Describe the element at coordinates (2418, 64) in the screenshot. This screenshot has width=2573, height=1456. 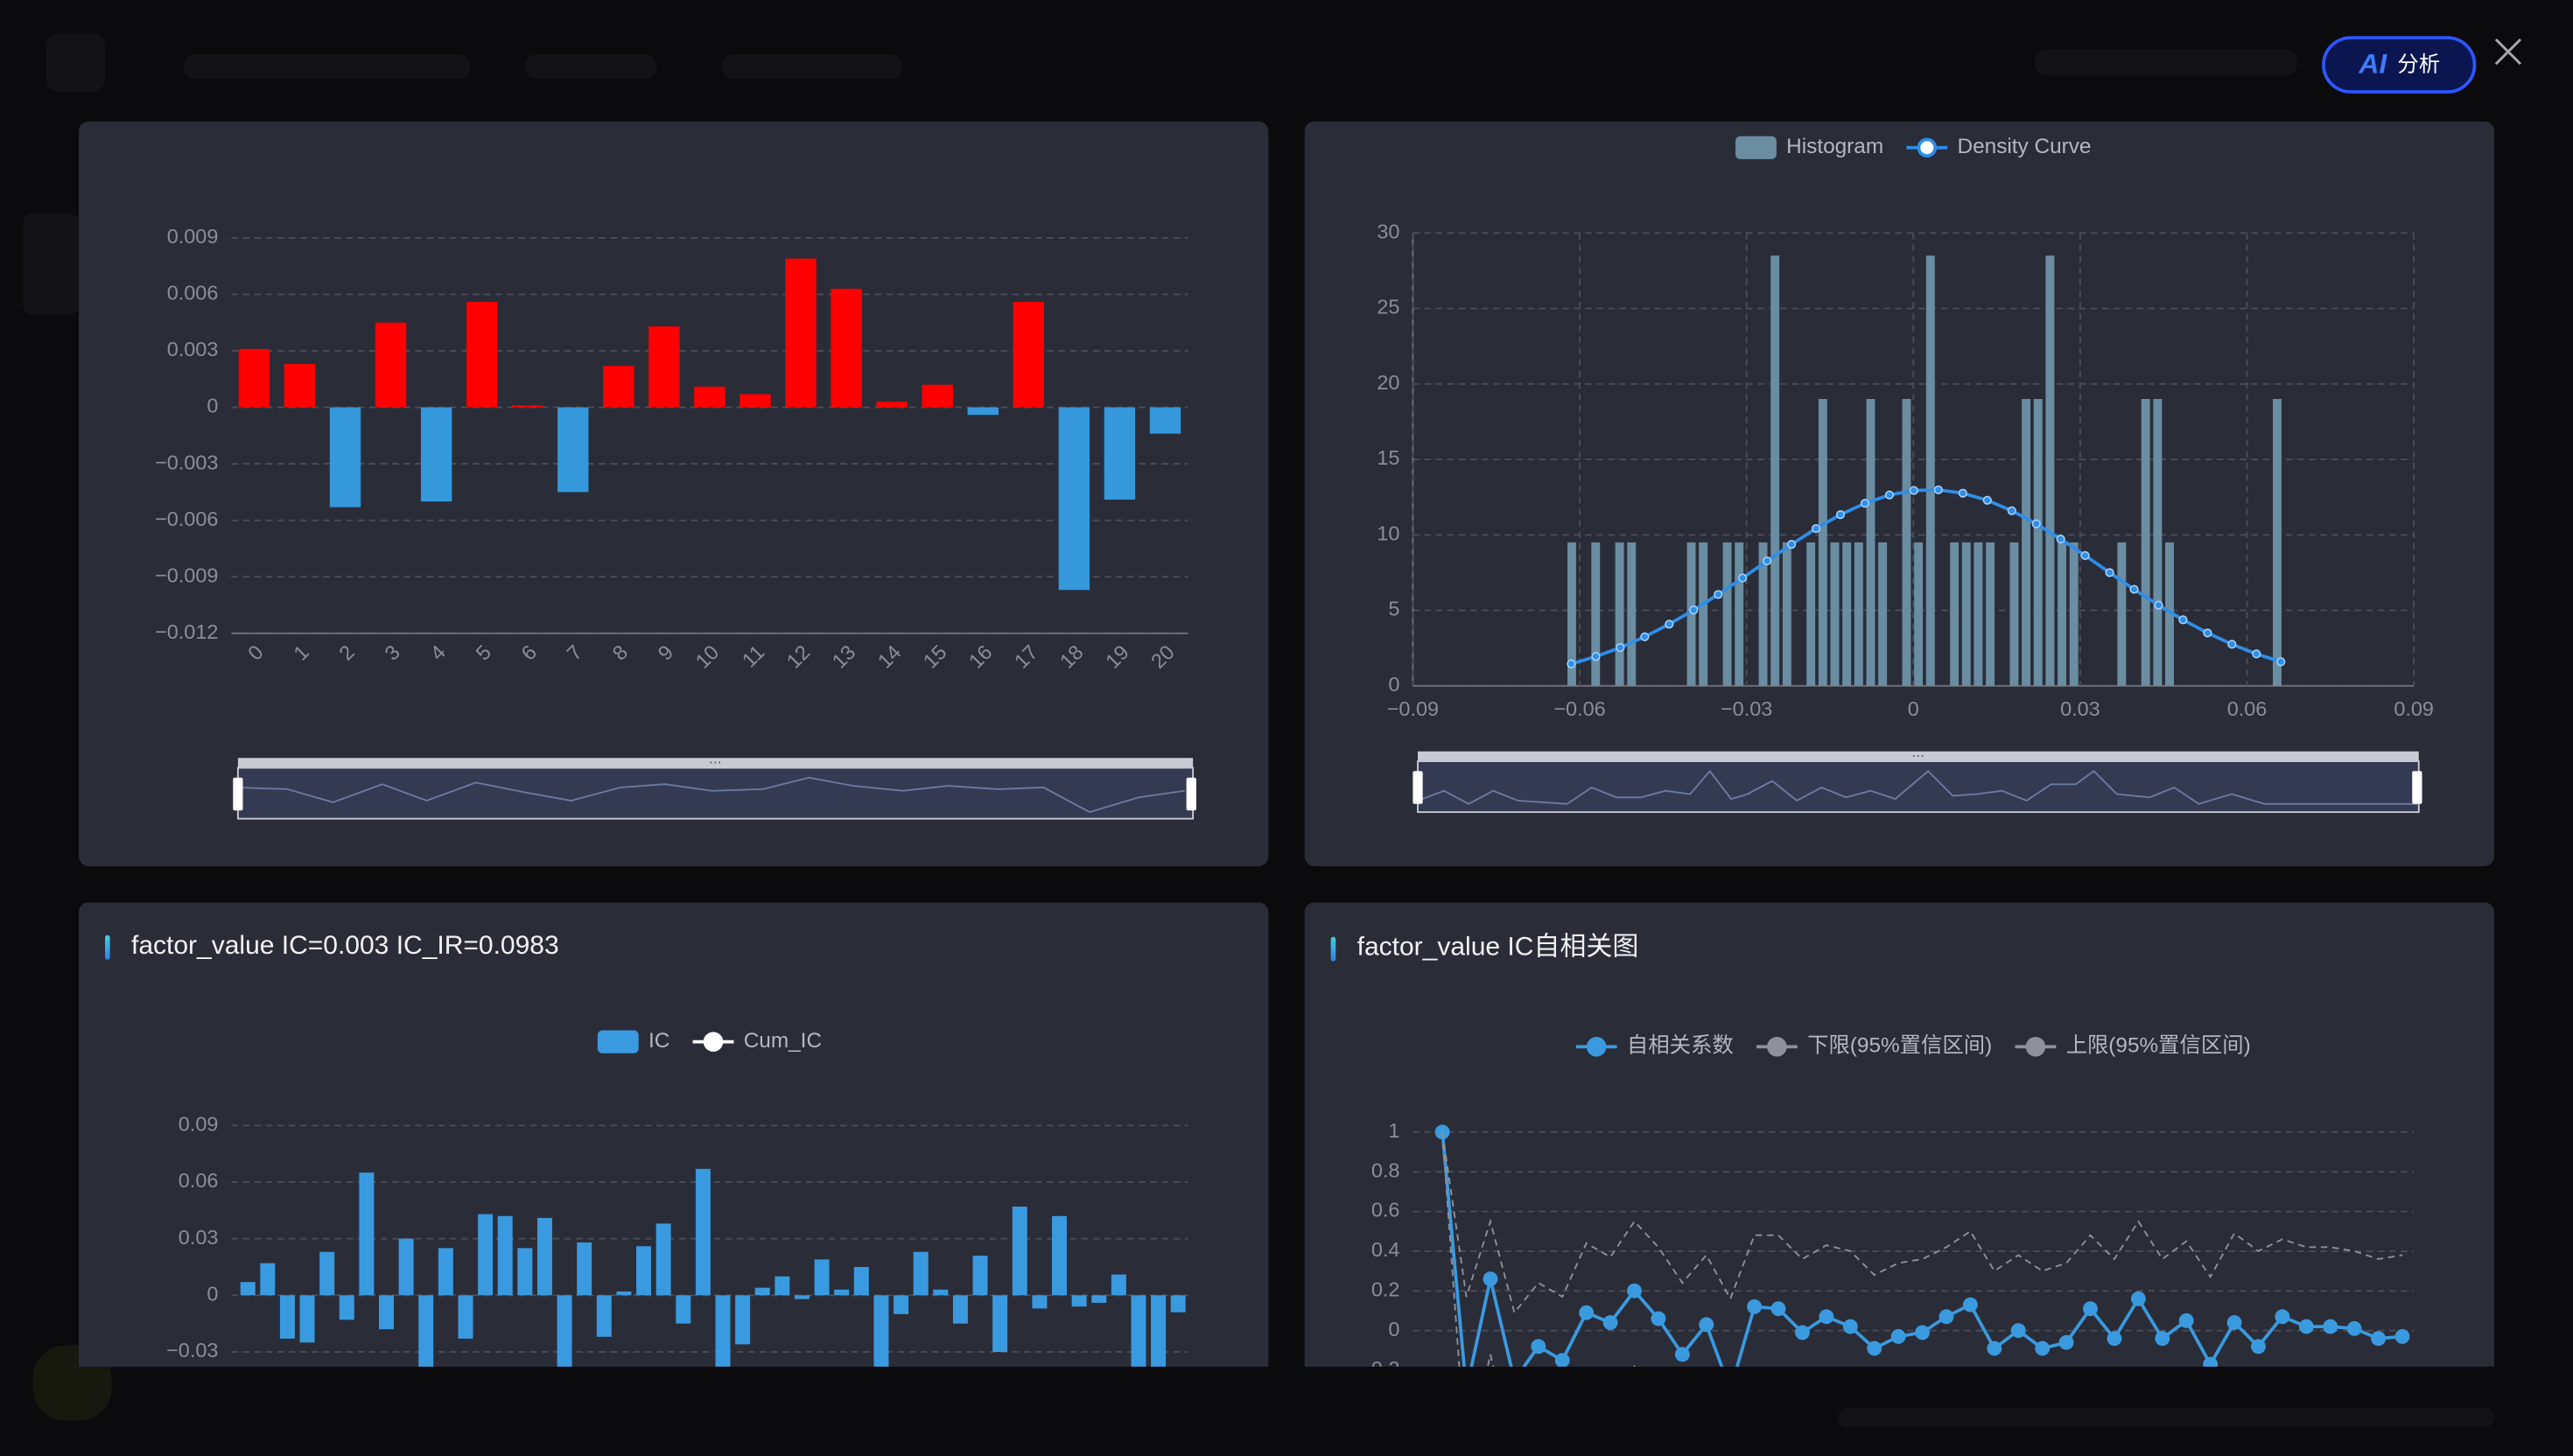
I see `ai-label: 分析` at that location.